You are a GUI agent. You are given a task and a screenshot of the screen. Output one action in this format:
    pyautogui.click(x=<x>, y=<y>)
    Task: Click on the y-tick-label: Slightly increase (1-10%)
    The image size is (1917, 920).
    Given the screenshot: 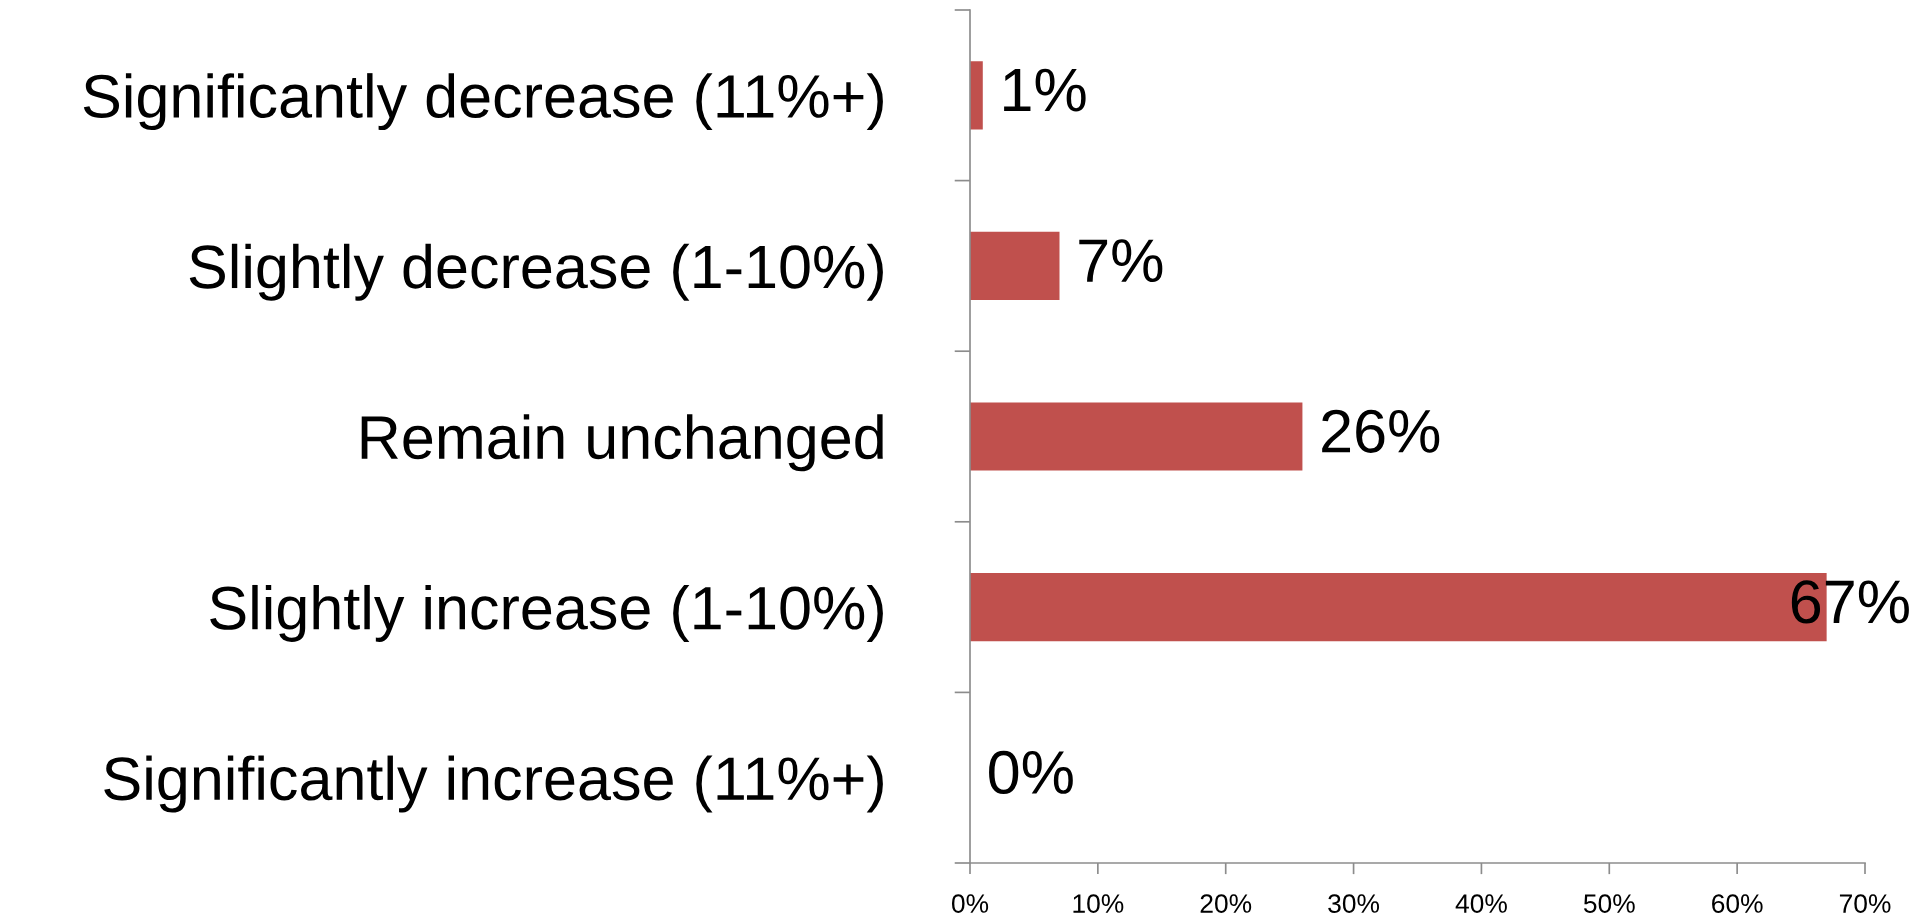 What is the action you would take?
    pyautogui.click(x=546, y=613)
    